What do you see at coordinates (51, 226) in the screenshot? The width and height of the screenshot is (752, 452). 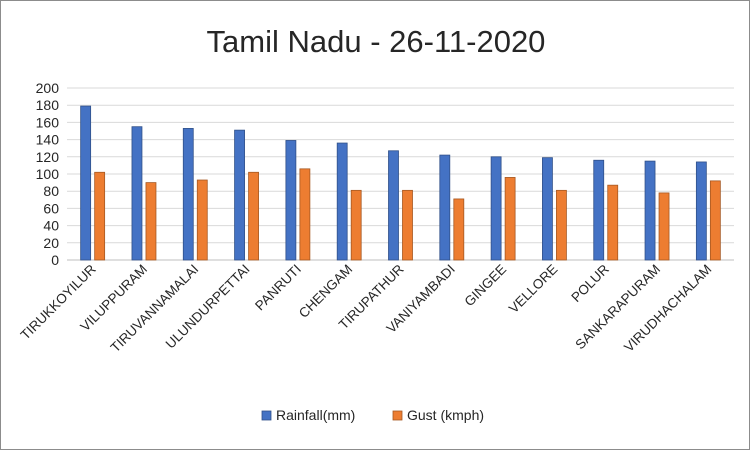 I see `y-tick-label: 40` at bounding box center [51, 226].